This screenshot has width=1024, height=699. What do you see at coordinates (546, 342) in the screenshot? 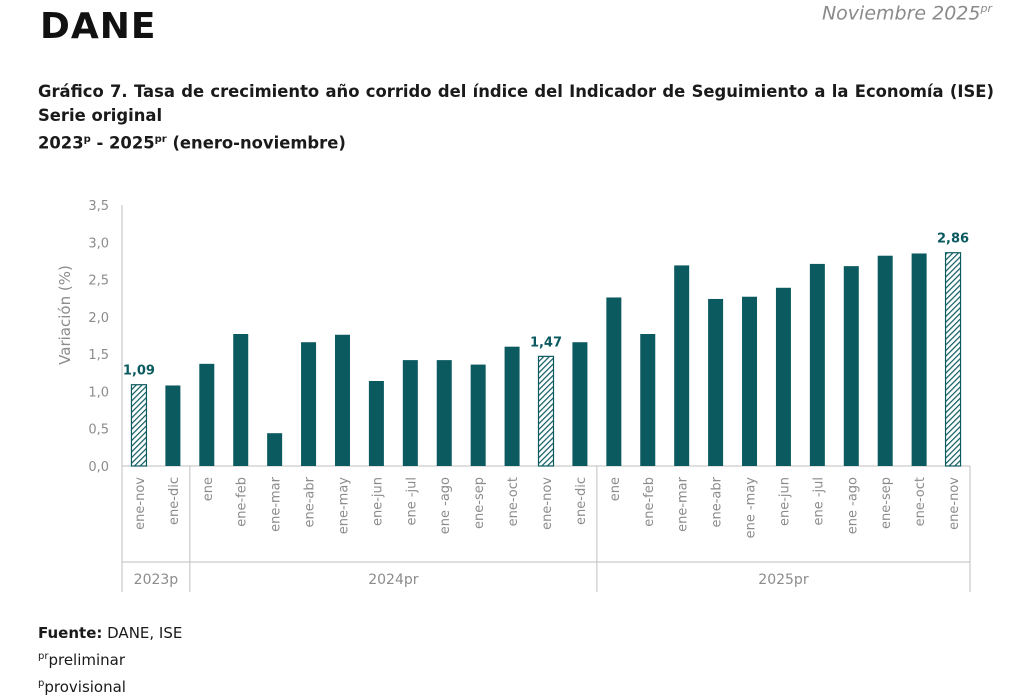
I see `data-label: 1,47` at bounding box center [546, 342].